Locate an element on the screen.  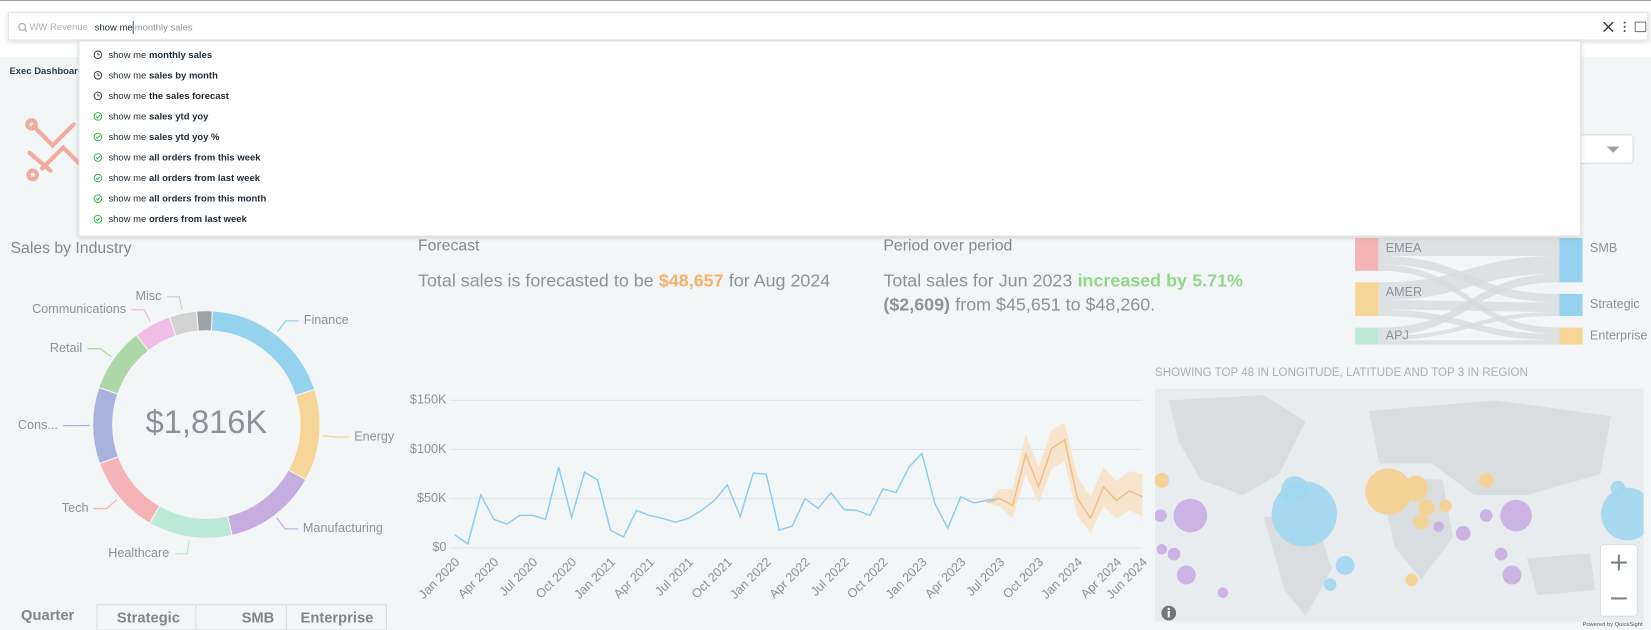
table-tabs is located at coordinates (241, 617).